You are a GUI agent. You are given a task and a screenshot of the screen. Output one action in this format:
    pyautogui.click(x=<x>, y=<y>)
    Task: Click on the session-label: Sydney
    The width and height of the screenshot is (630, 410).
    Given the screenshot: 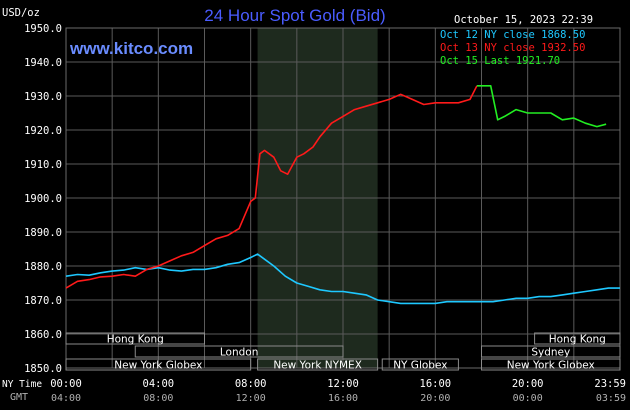 What is the action you would take?
    pyautogui.click(x=550, y=353)
    